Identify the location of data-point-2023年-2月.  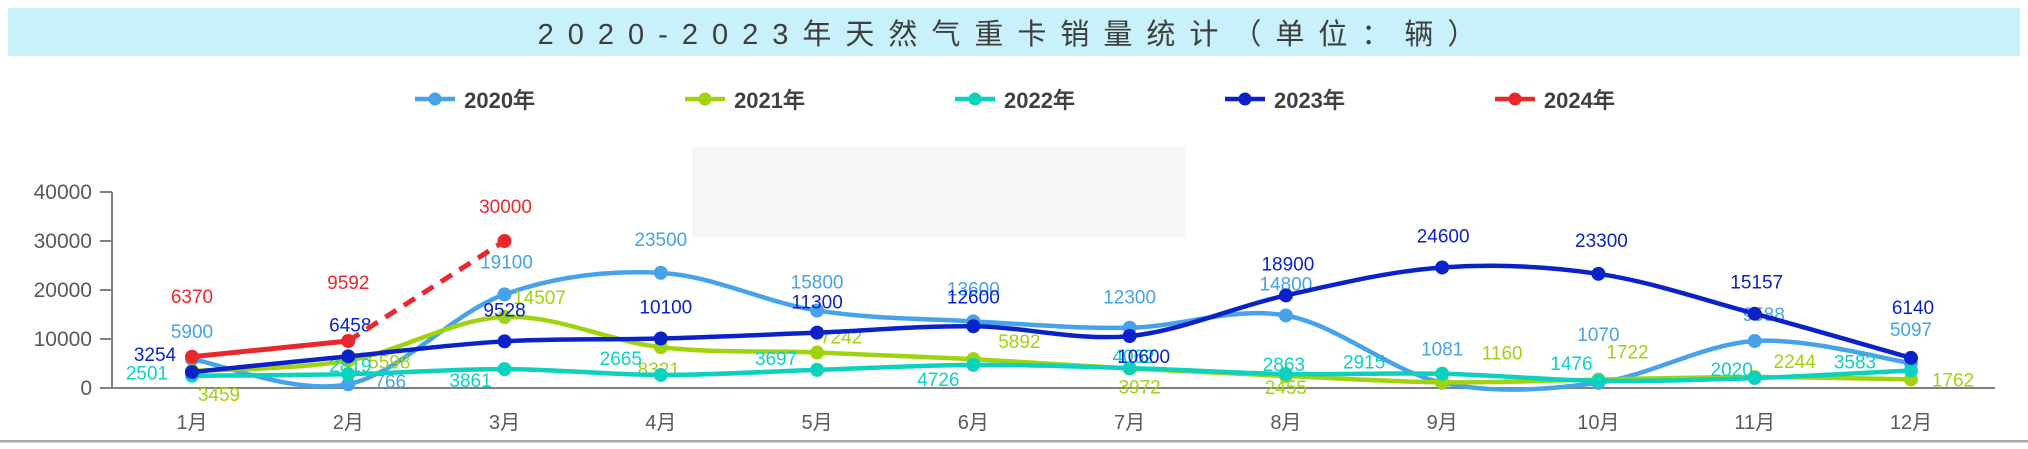
(348, 356).